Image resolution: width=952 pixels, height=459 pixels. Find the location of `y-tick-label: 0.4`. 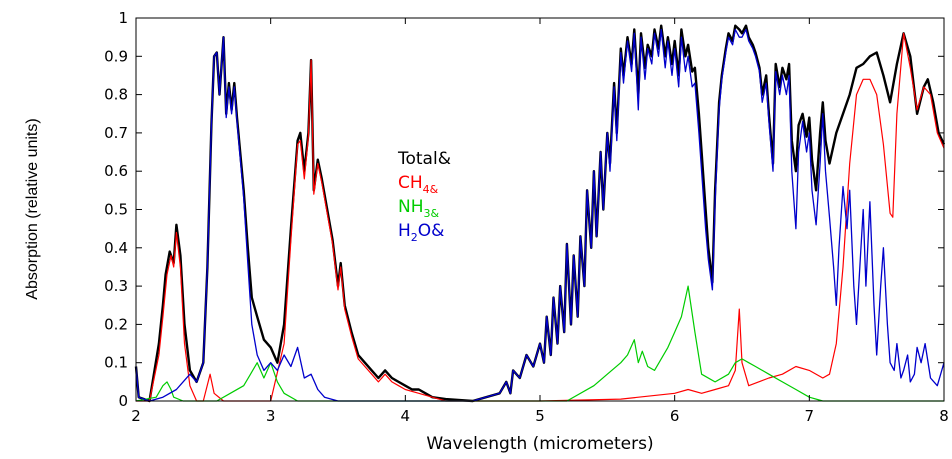

y-tick-label: 0.4 is located at coordinates (116, 248).